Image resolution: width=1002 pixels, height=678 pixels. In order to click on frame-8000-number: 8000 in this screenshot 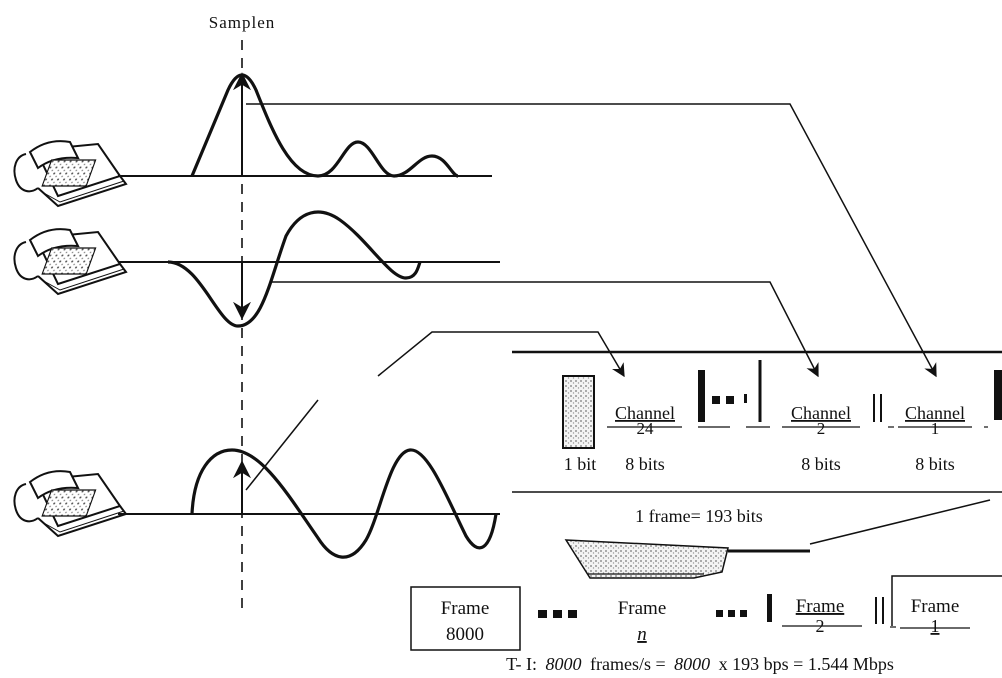, I will do `click(465, 634)`.